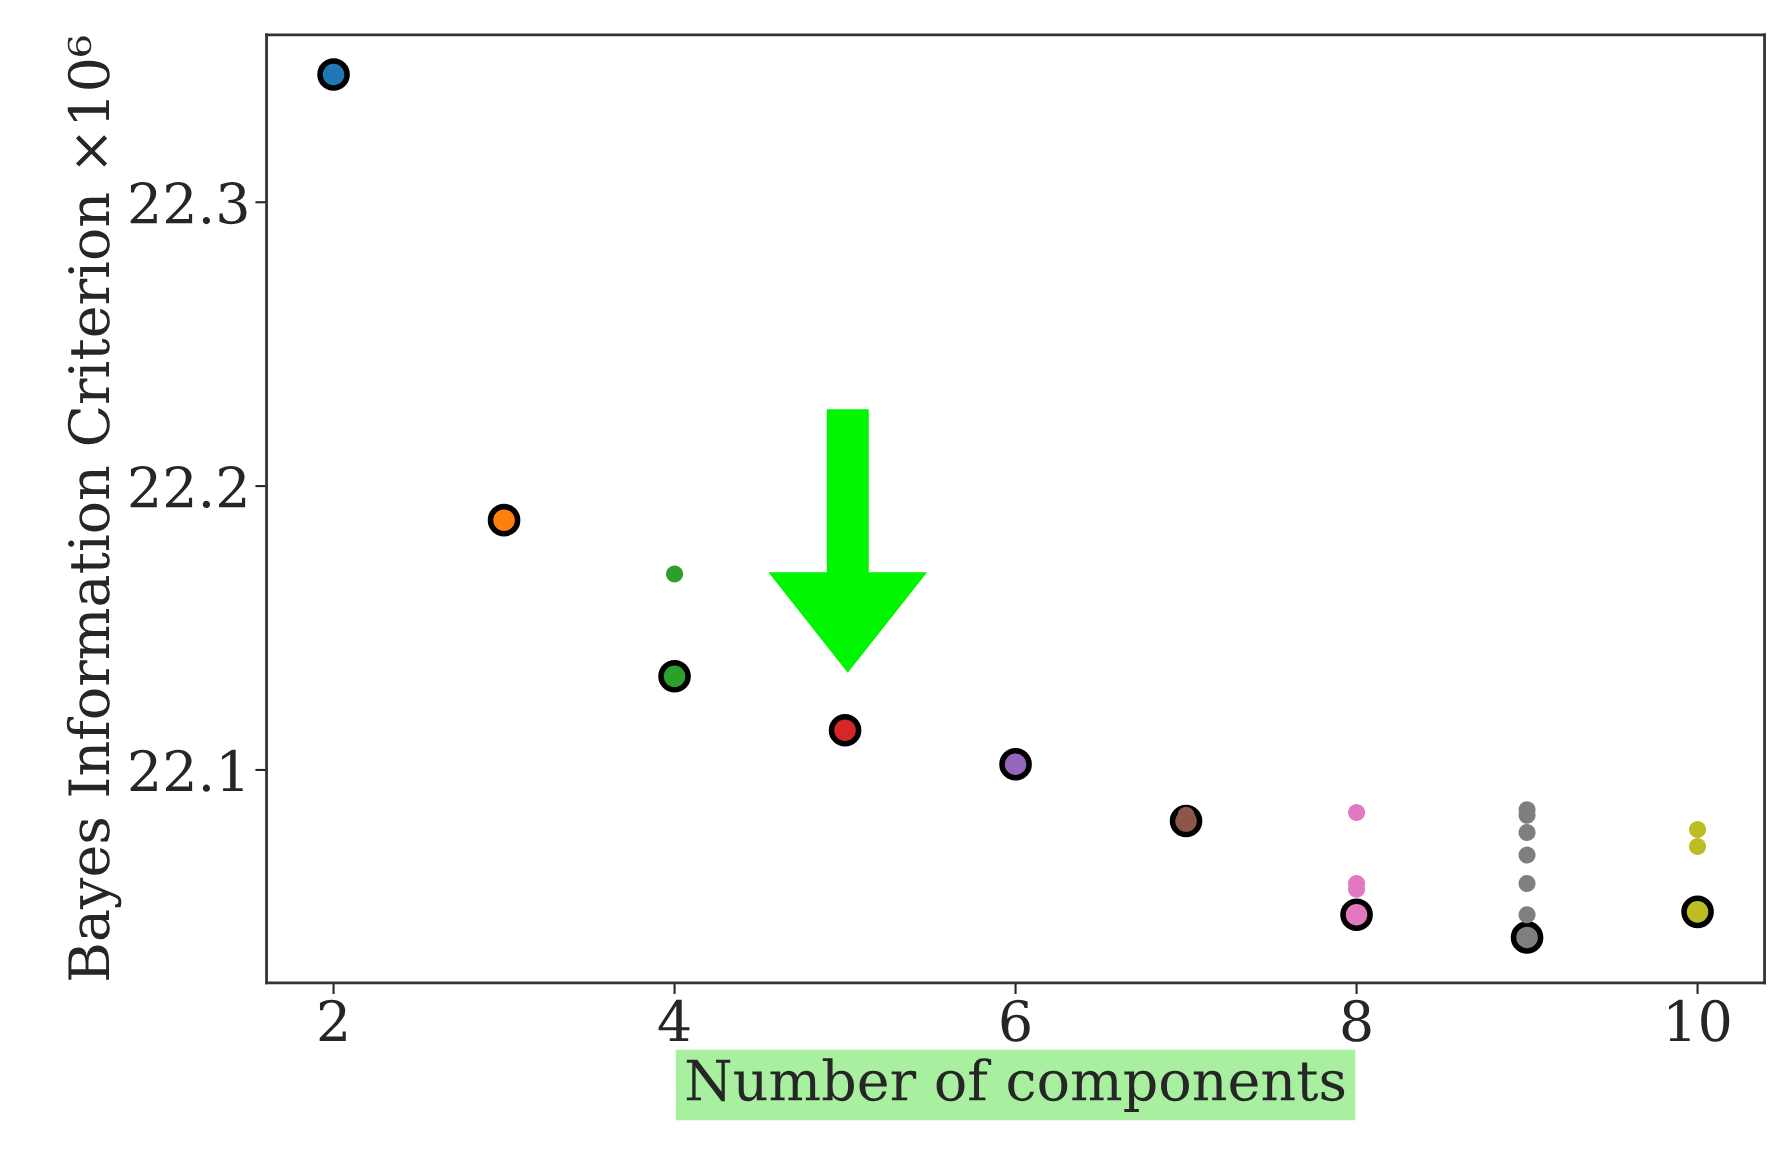 The width and height of the screenshot is (1777, 1159). What do you see at coordinates (674, 1020) in the screenshot?
I see `x-tick-label: 4` at bounding box center [674, 1020].